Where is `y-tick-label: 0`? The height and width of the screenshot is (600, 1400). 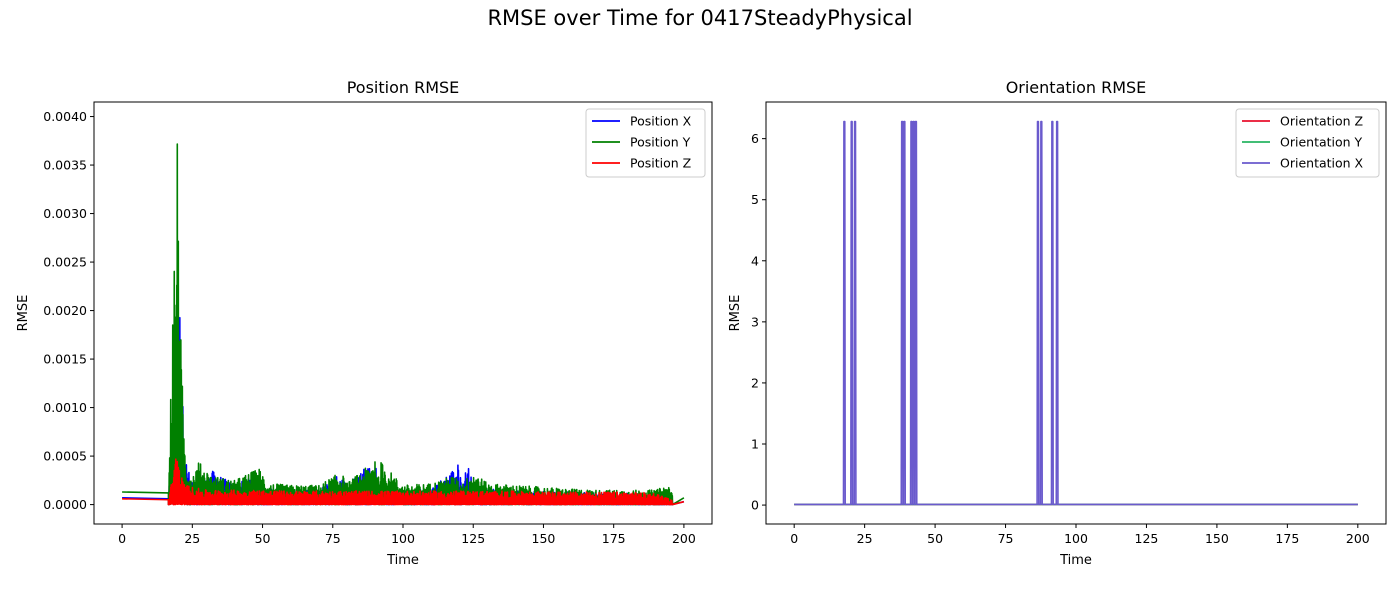
y-tick-label: 0 is located at coordinates (755, 505).